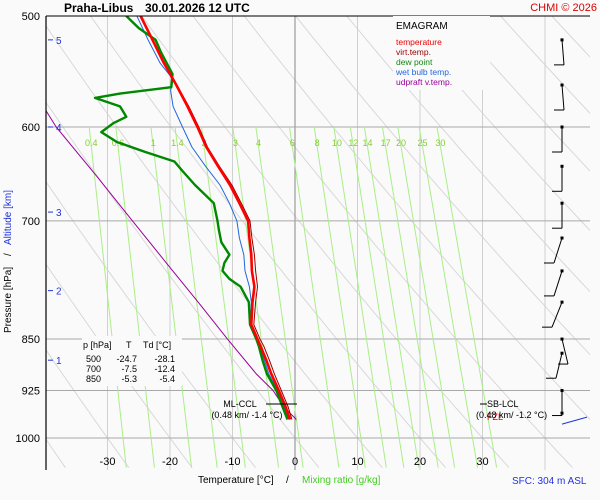  Describe the element at coordinates (91, 143) in the screenshot. I see `mixing-ratio-label: 0.4` at that location.